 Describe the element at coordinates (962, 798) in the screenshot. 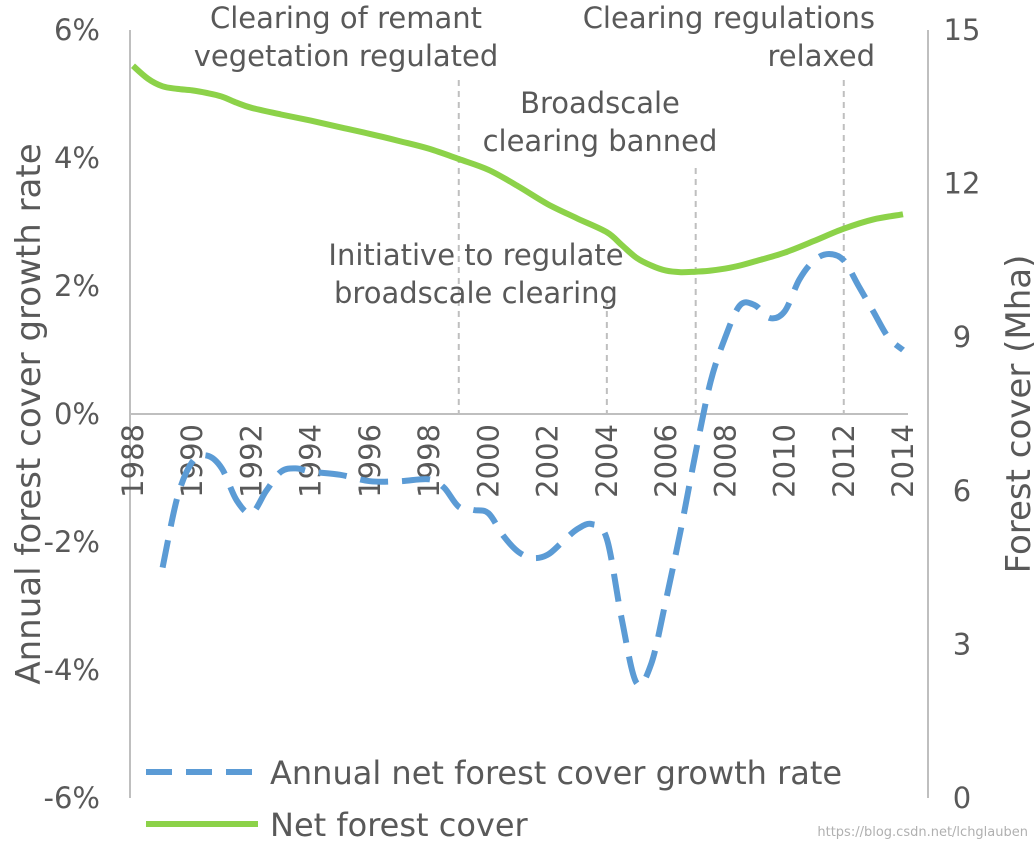

I see `right-tick-label: 0` at that location.